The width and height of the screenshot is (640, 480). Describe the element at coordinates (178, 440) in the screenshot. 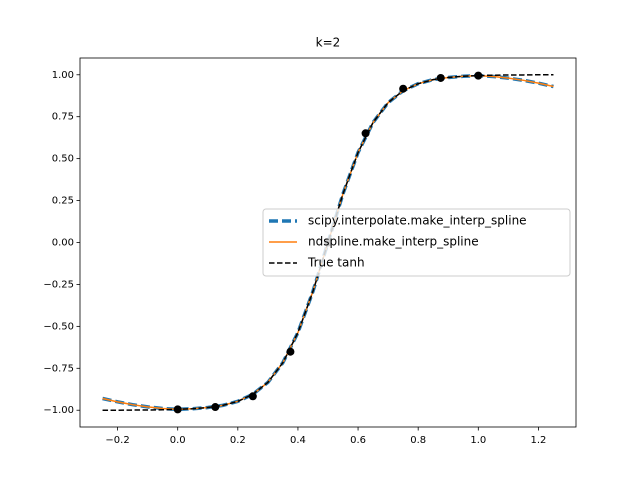

I see `x-tick-label: 0.0` at that location.